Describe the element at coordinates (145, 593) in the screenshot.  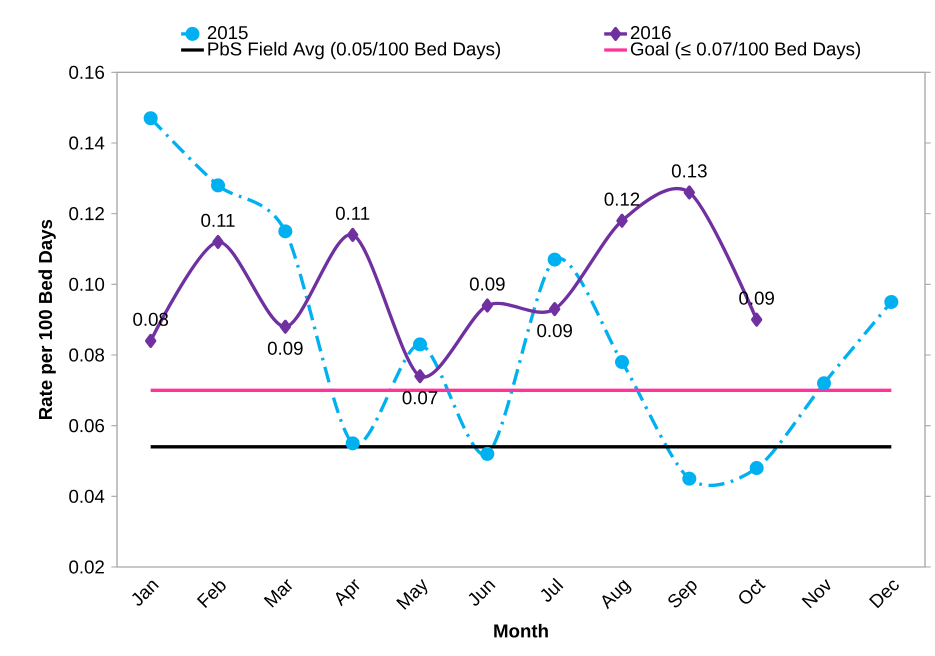
I see `x-tick-label: Jan` at that location.